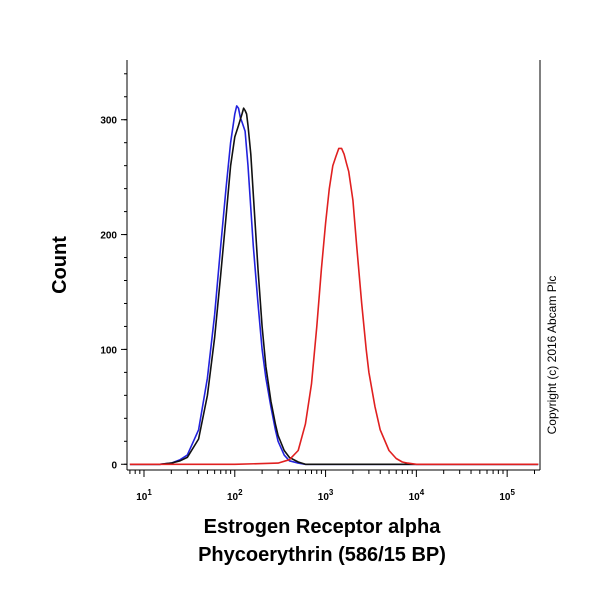 The height and width of the screenshot is (605, 600). Describe the element at coordinates (60, 265) in the screenshot. I see `y-axis-label: Count` at that location.